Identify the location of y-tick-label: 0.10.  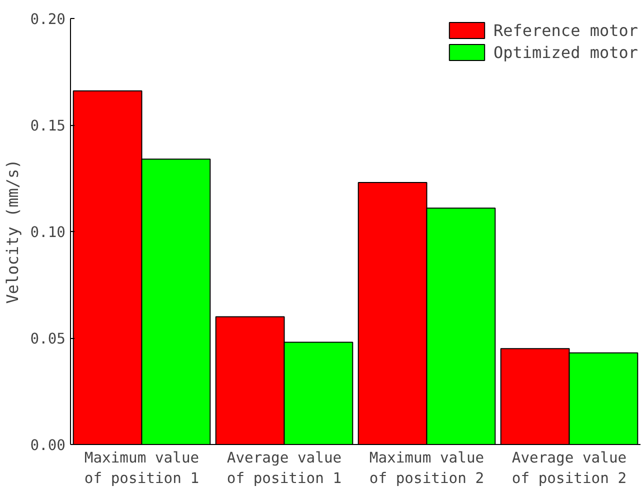
(48, 232).